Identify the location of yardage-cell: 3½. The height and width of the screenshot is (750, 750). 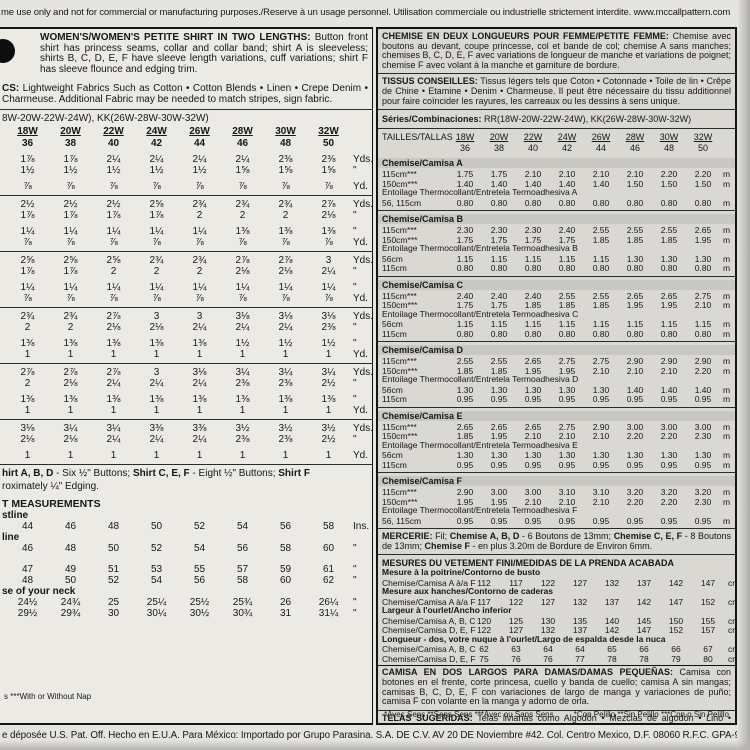
(242, 428).